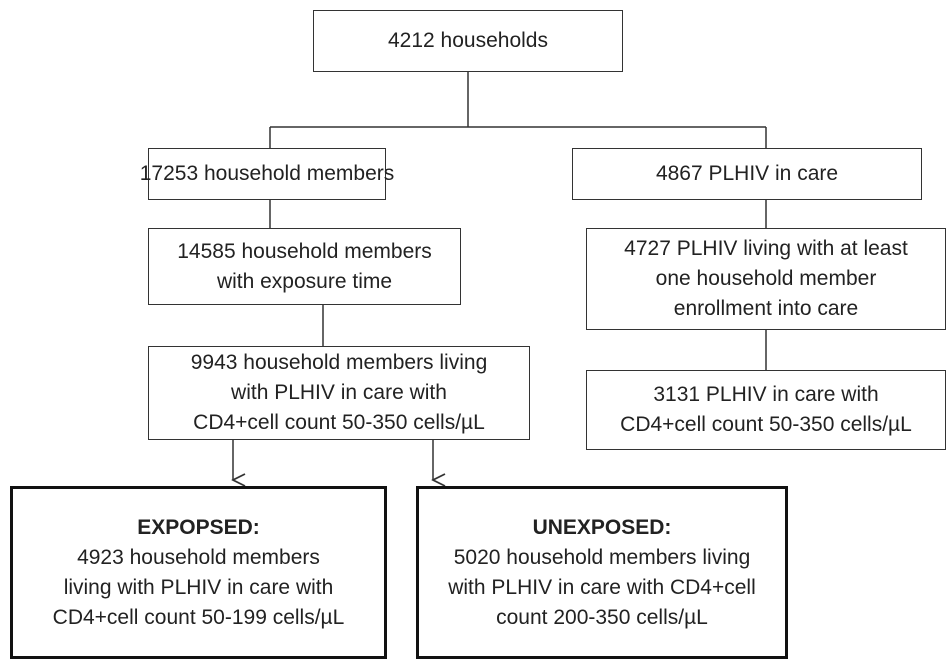 This screenshot has width=949, height=661. I want to click on node-box: 4867 PLHIV in care, so click(747, 174).